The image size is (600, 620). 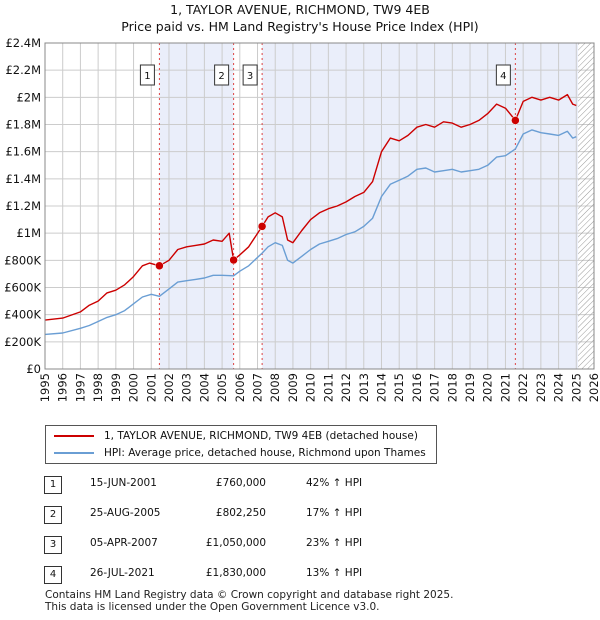 What do you see at coordinates (240, 483) in the screenshot?
I see `sale-price: £760,000` at bounding box center [240, 483].